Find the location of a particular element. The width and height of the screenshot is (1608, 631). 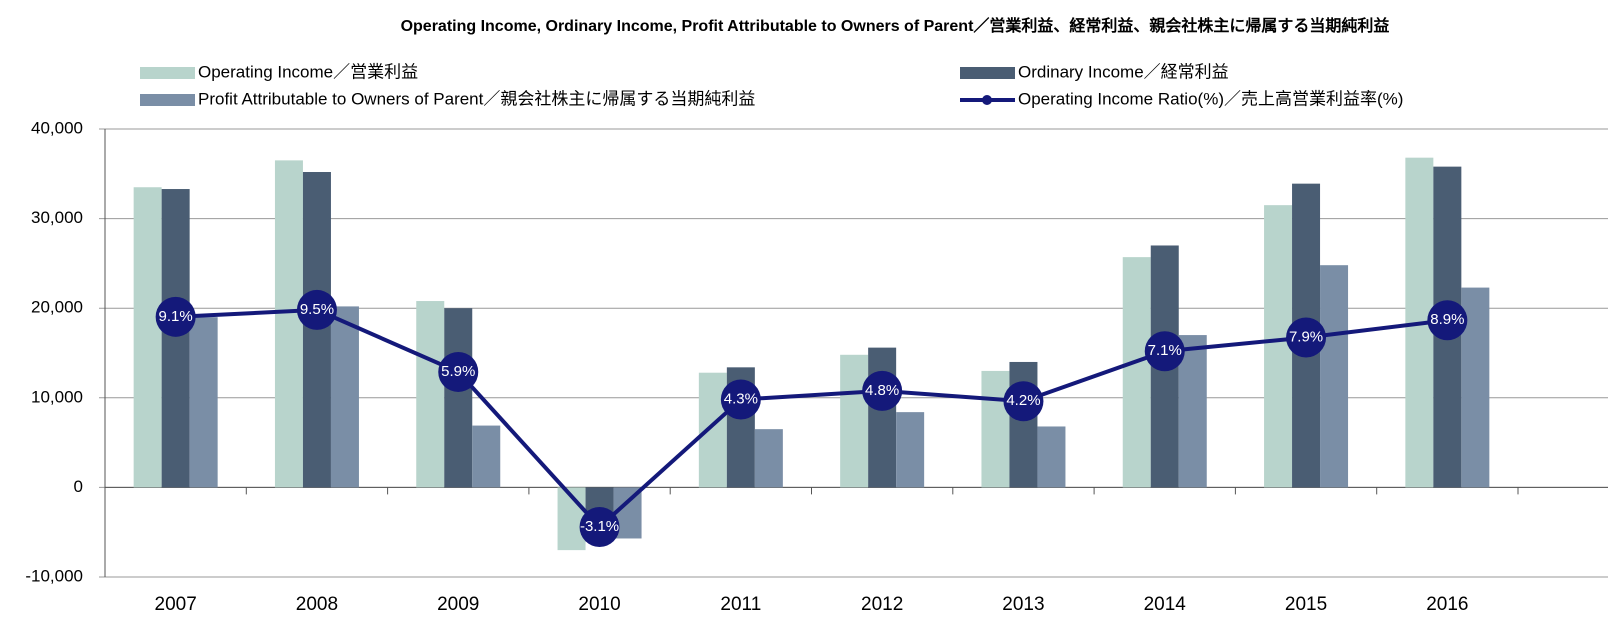

data-label: 9.1% is located at coordinates (176, 316).